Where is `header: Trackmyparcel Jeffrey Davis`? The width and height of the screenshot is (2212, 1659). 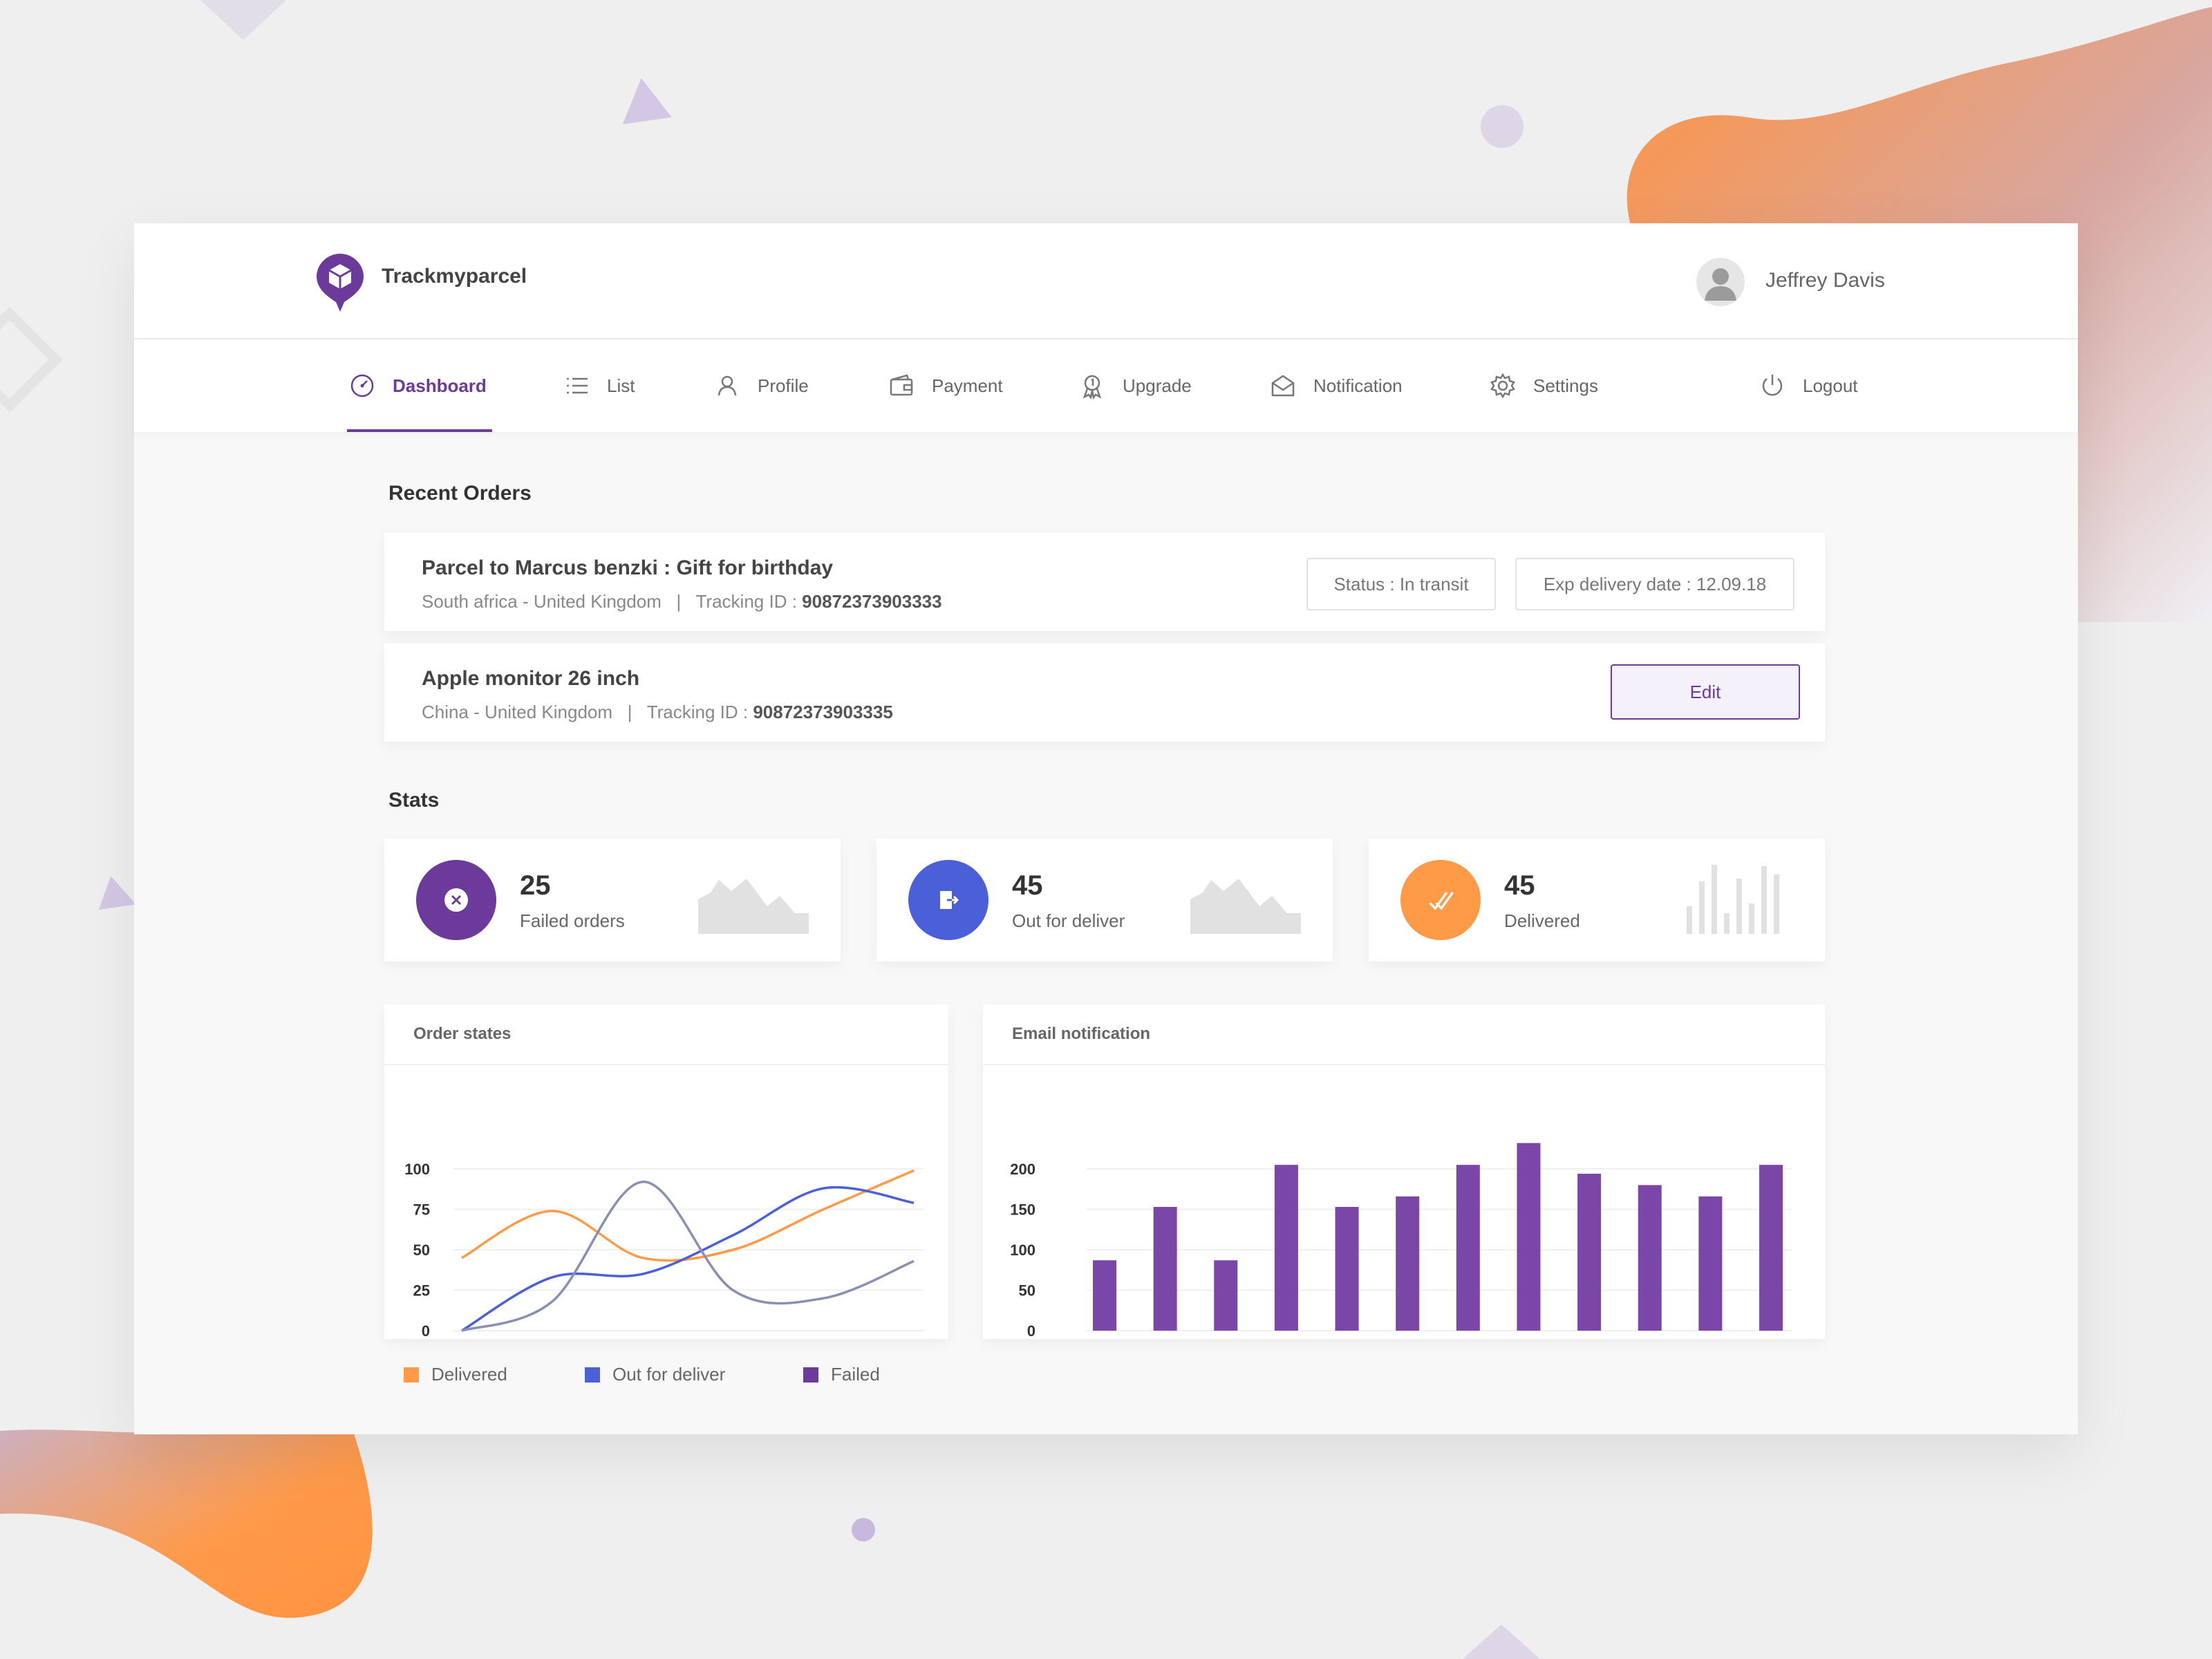 header: Trackmyparcel Jeffrey Davis is located at coordinates (1106, 281).